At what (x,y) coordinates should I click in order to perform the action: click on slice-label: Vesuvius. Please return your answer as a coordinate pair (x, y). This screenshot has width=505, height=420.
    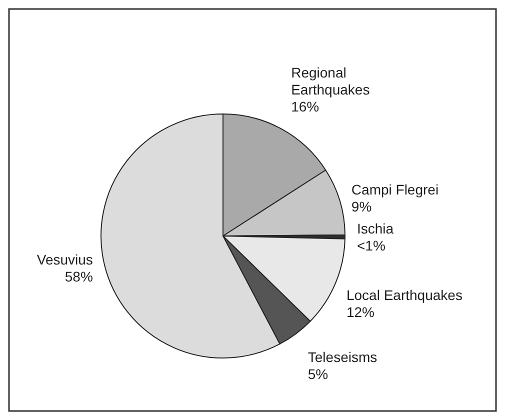
    Looking at the image, I should click on (64, 260).